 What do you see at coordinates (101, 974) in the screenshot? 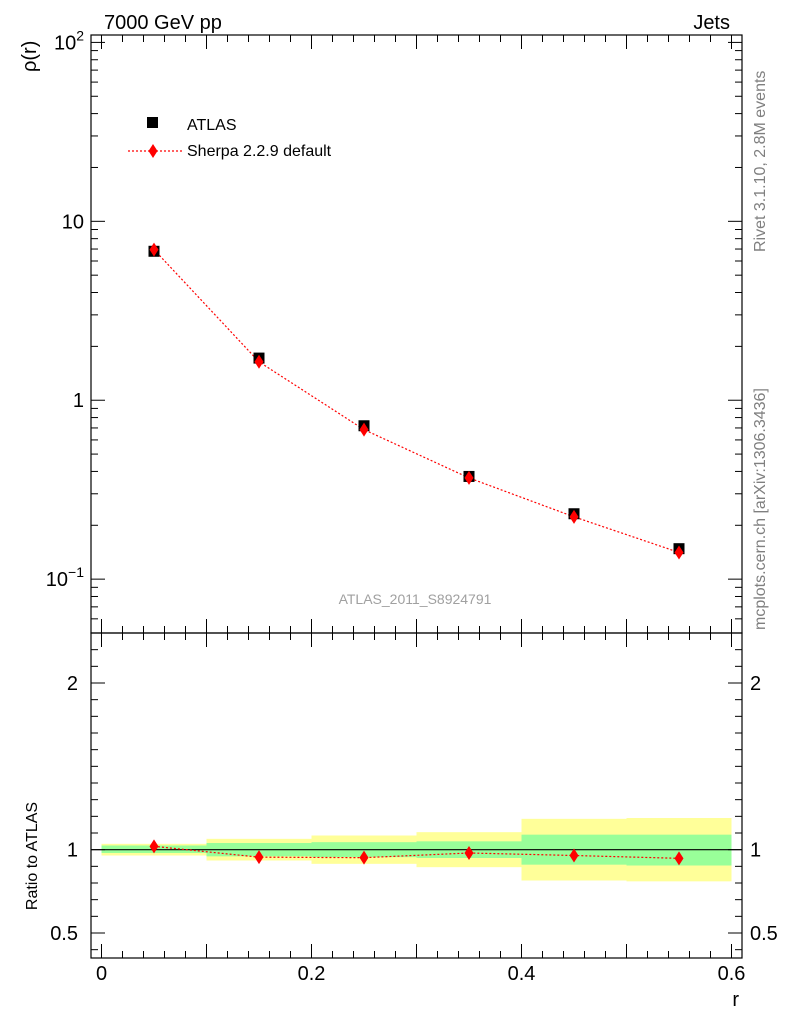
I see `ratio-x-tick-label: 0` at bounding box center [101, 974].